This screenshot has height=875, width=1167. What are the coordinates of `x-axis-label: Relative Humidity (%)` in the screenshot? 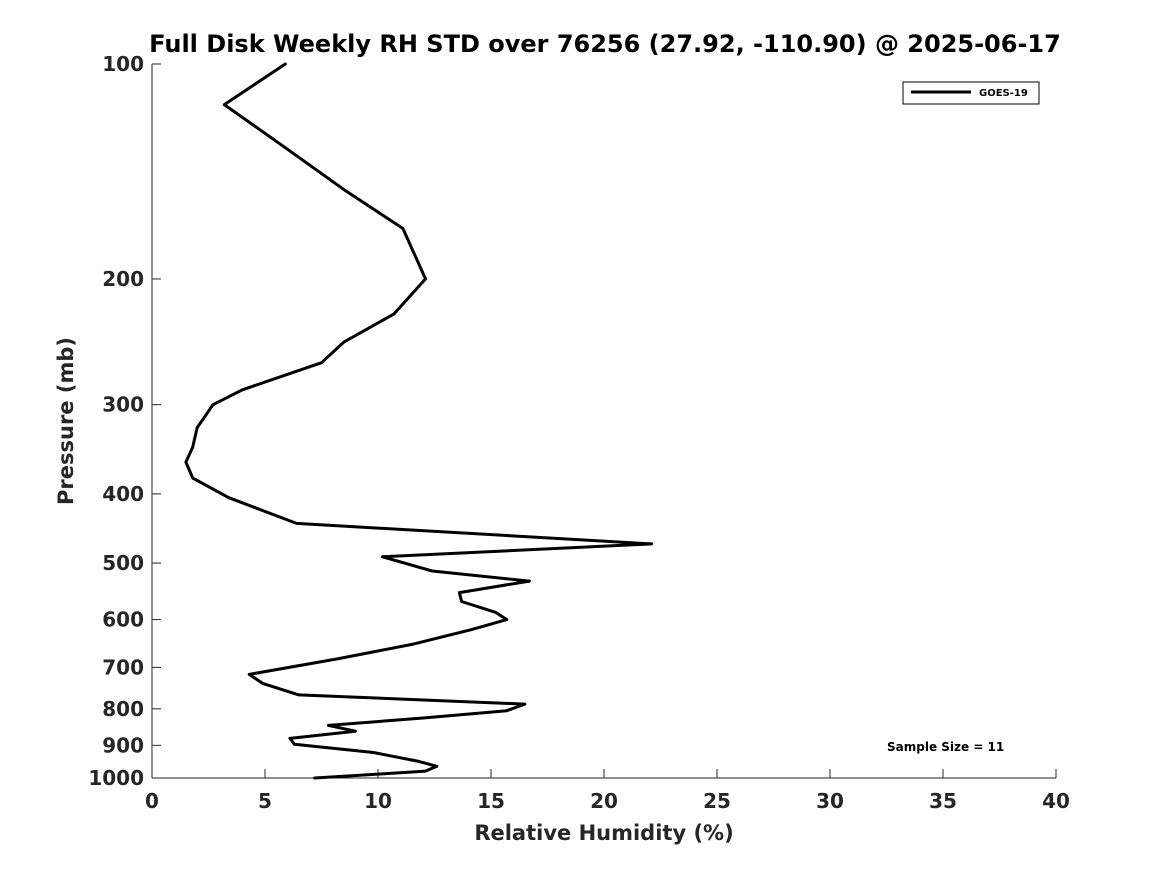 It's located at (603, 833).